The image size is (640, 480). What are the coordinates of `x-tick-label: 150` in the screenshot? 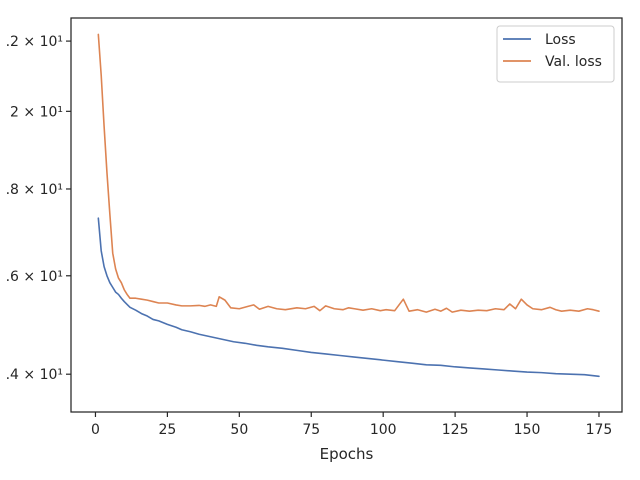 It's located at (527, 430).